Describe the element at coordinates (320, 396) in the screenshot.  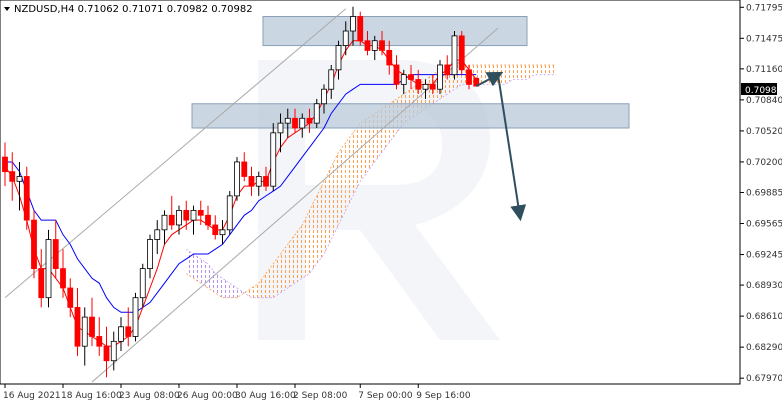
I see `x-tick-label: 2 Sep 08:00` at that location.